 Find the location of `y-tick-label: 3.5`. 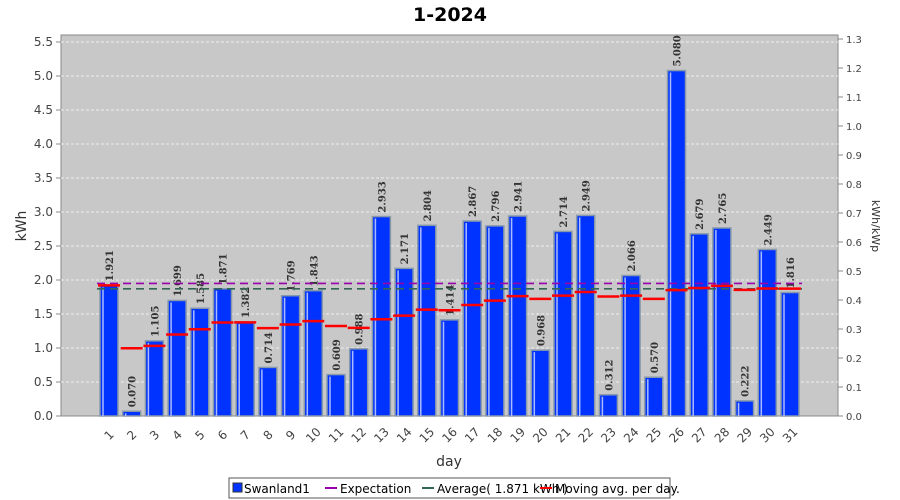

y-tick-label: 3.5 is located at coordinates (43, 178).